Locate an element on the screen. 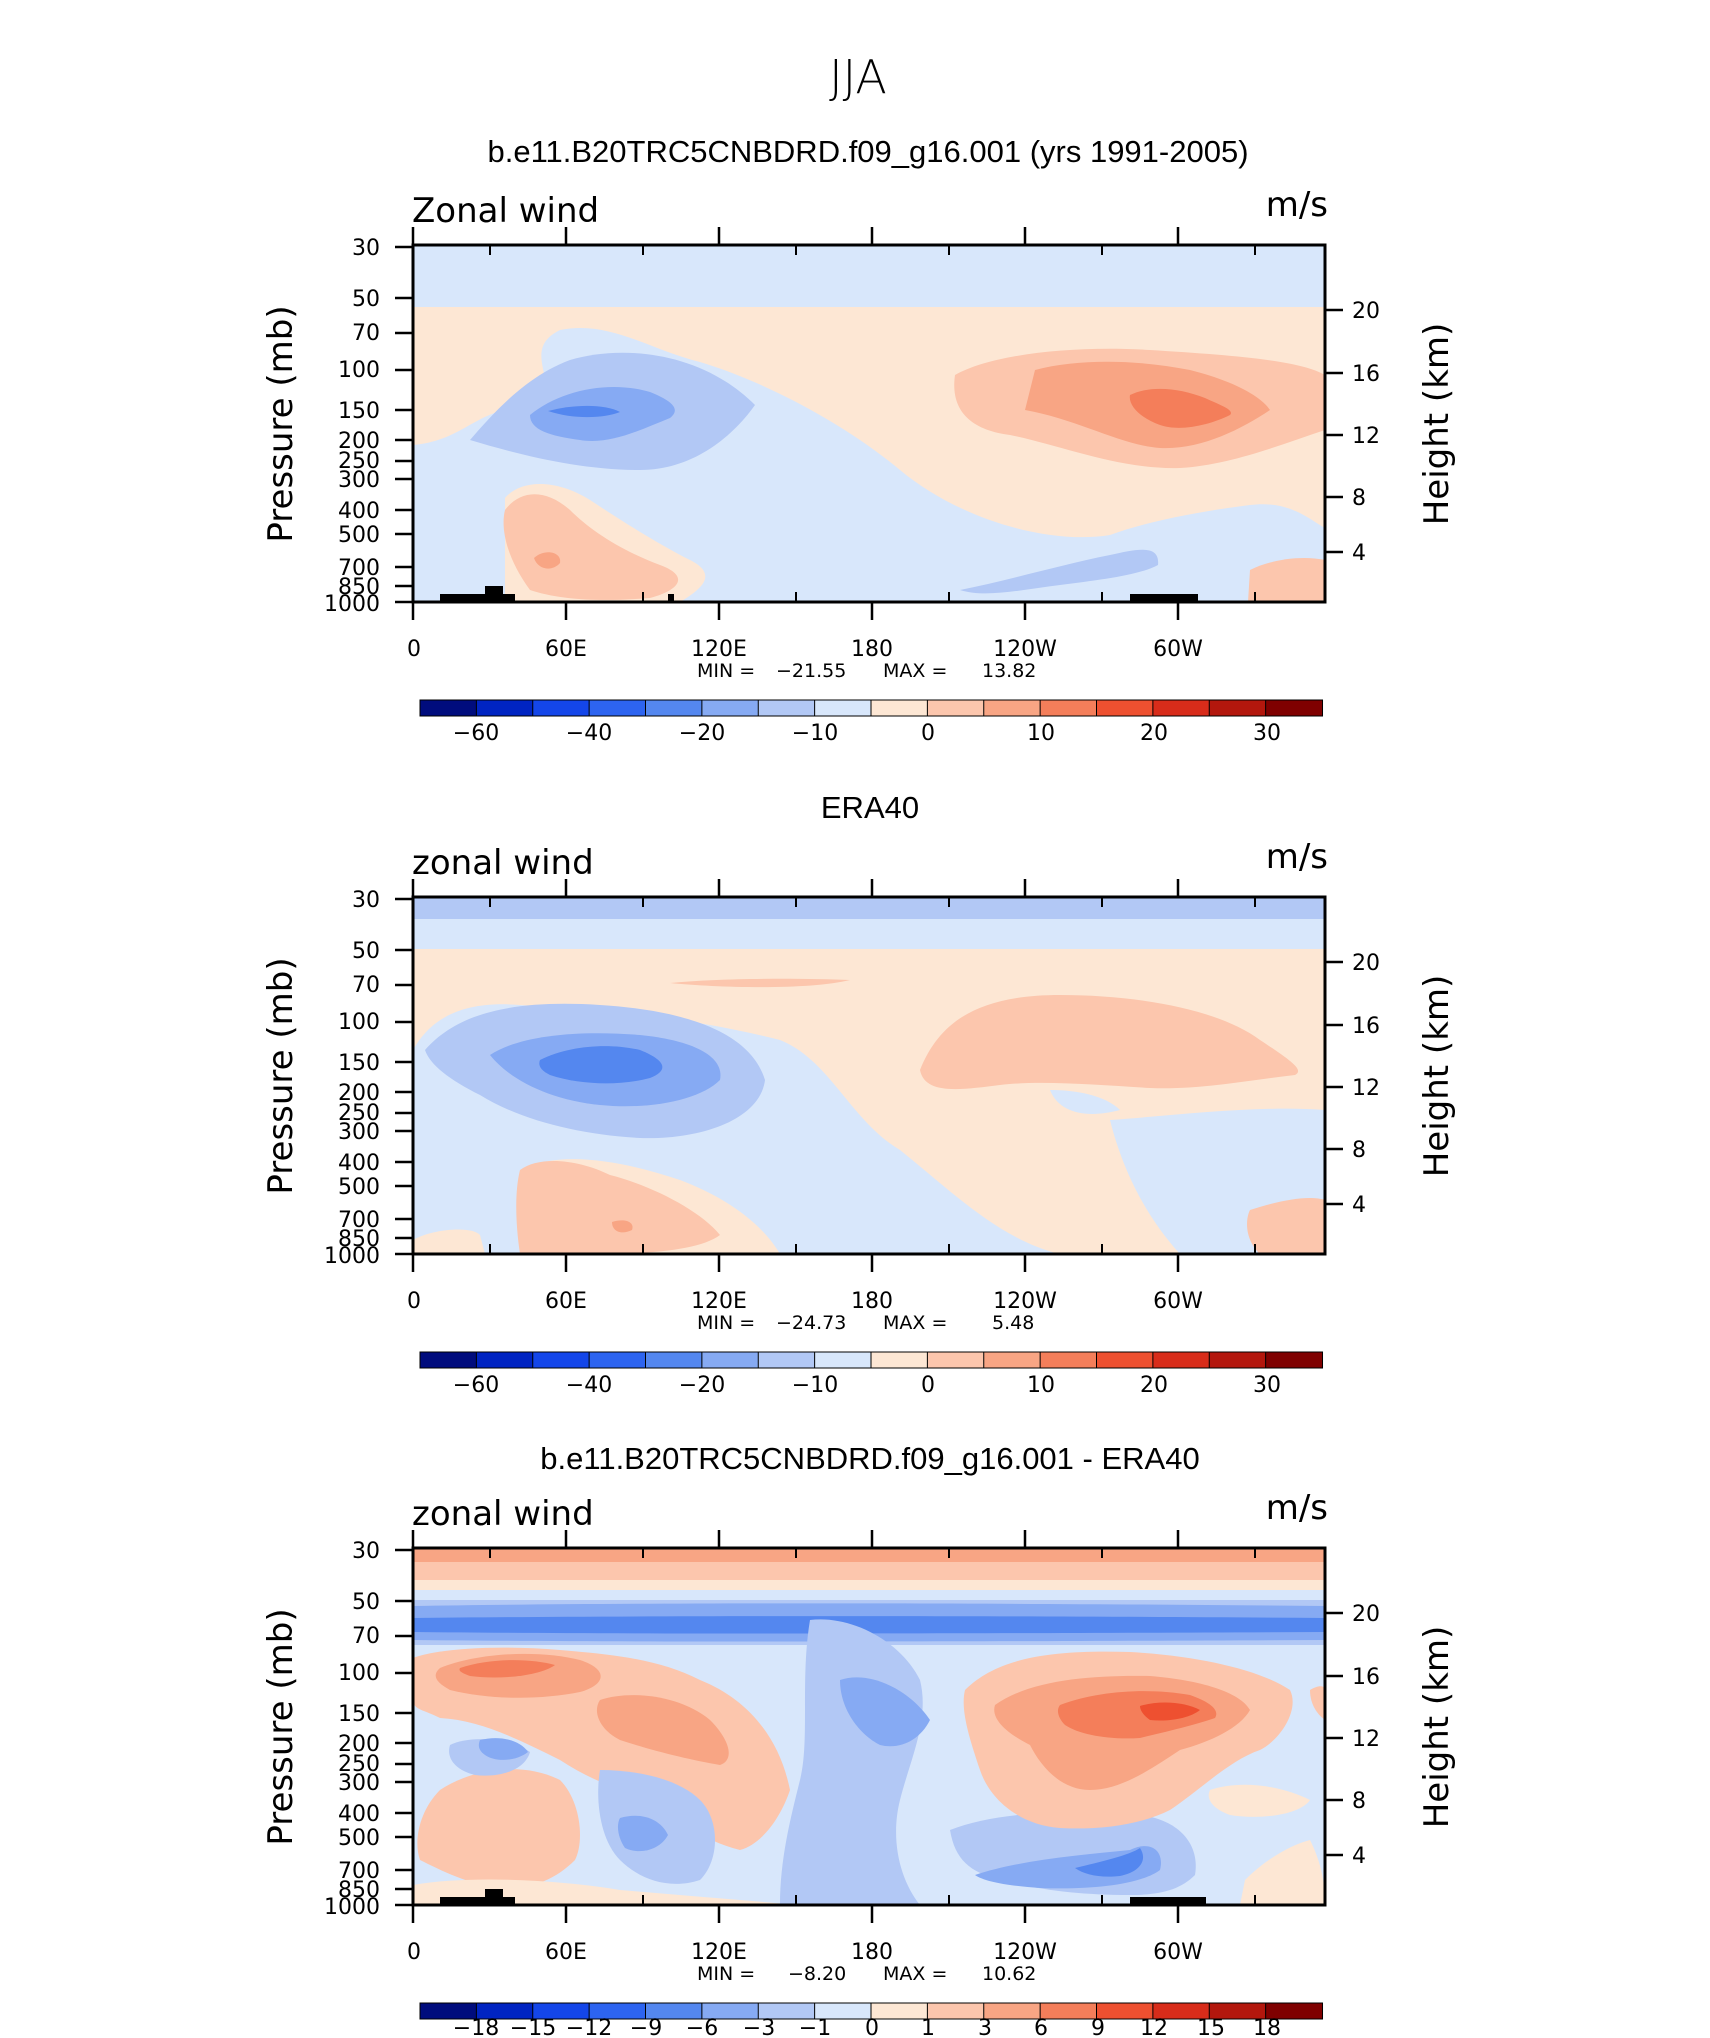 The image size is (1710, 2038). y-tick-label: 300 is located at coordinates (359, 480).